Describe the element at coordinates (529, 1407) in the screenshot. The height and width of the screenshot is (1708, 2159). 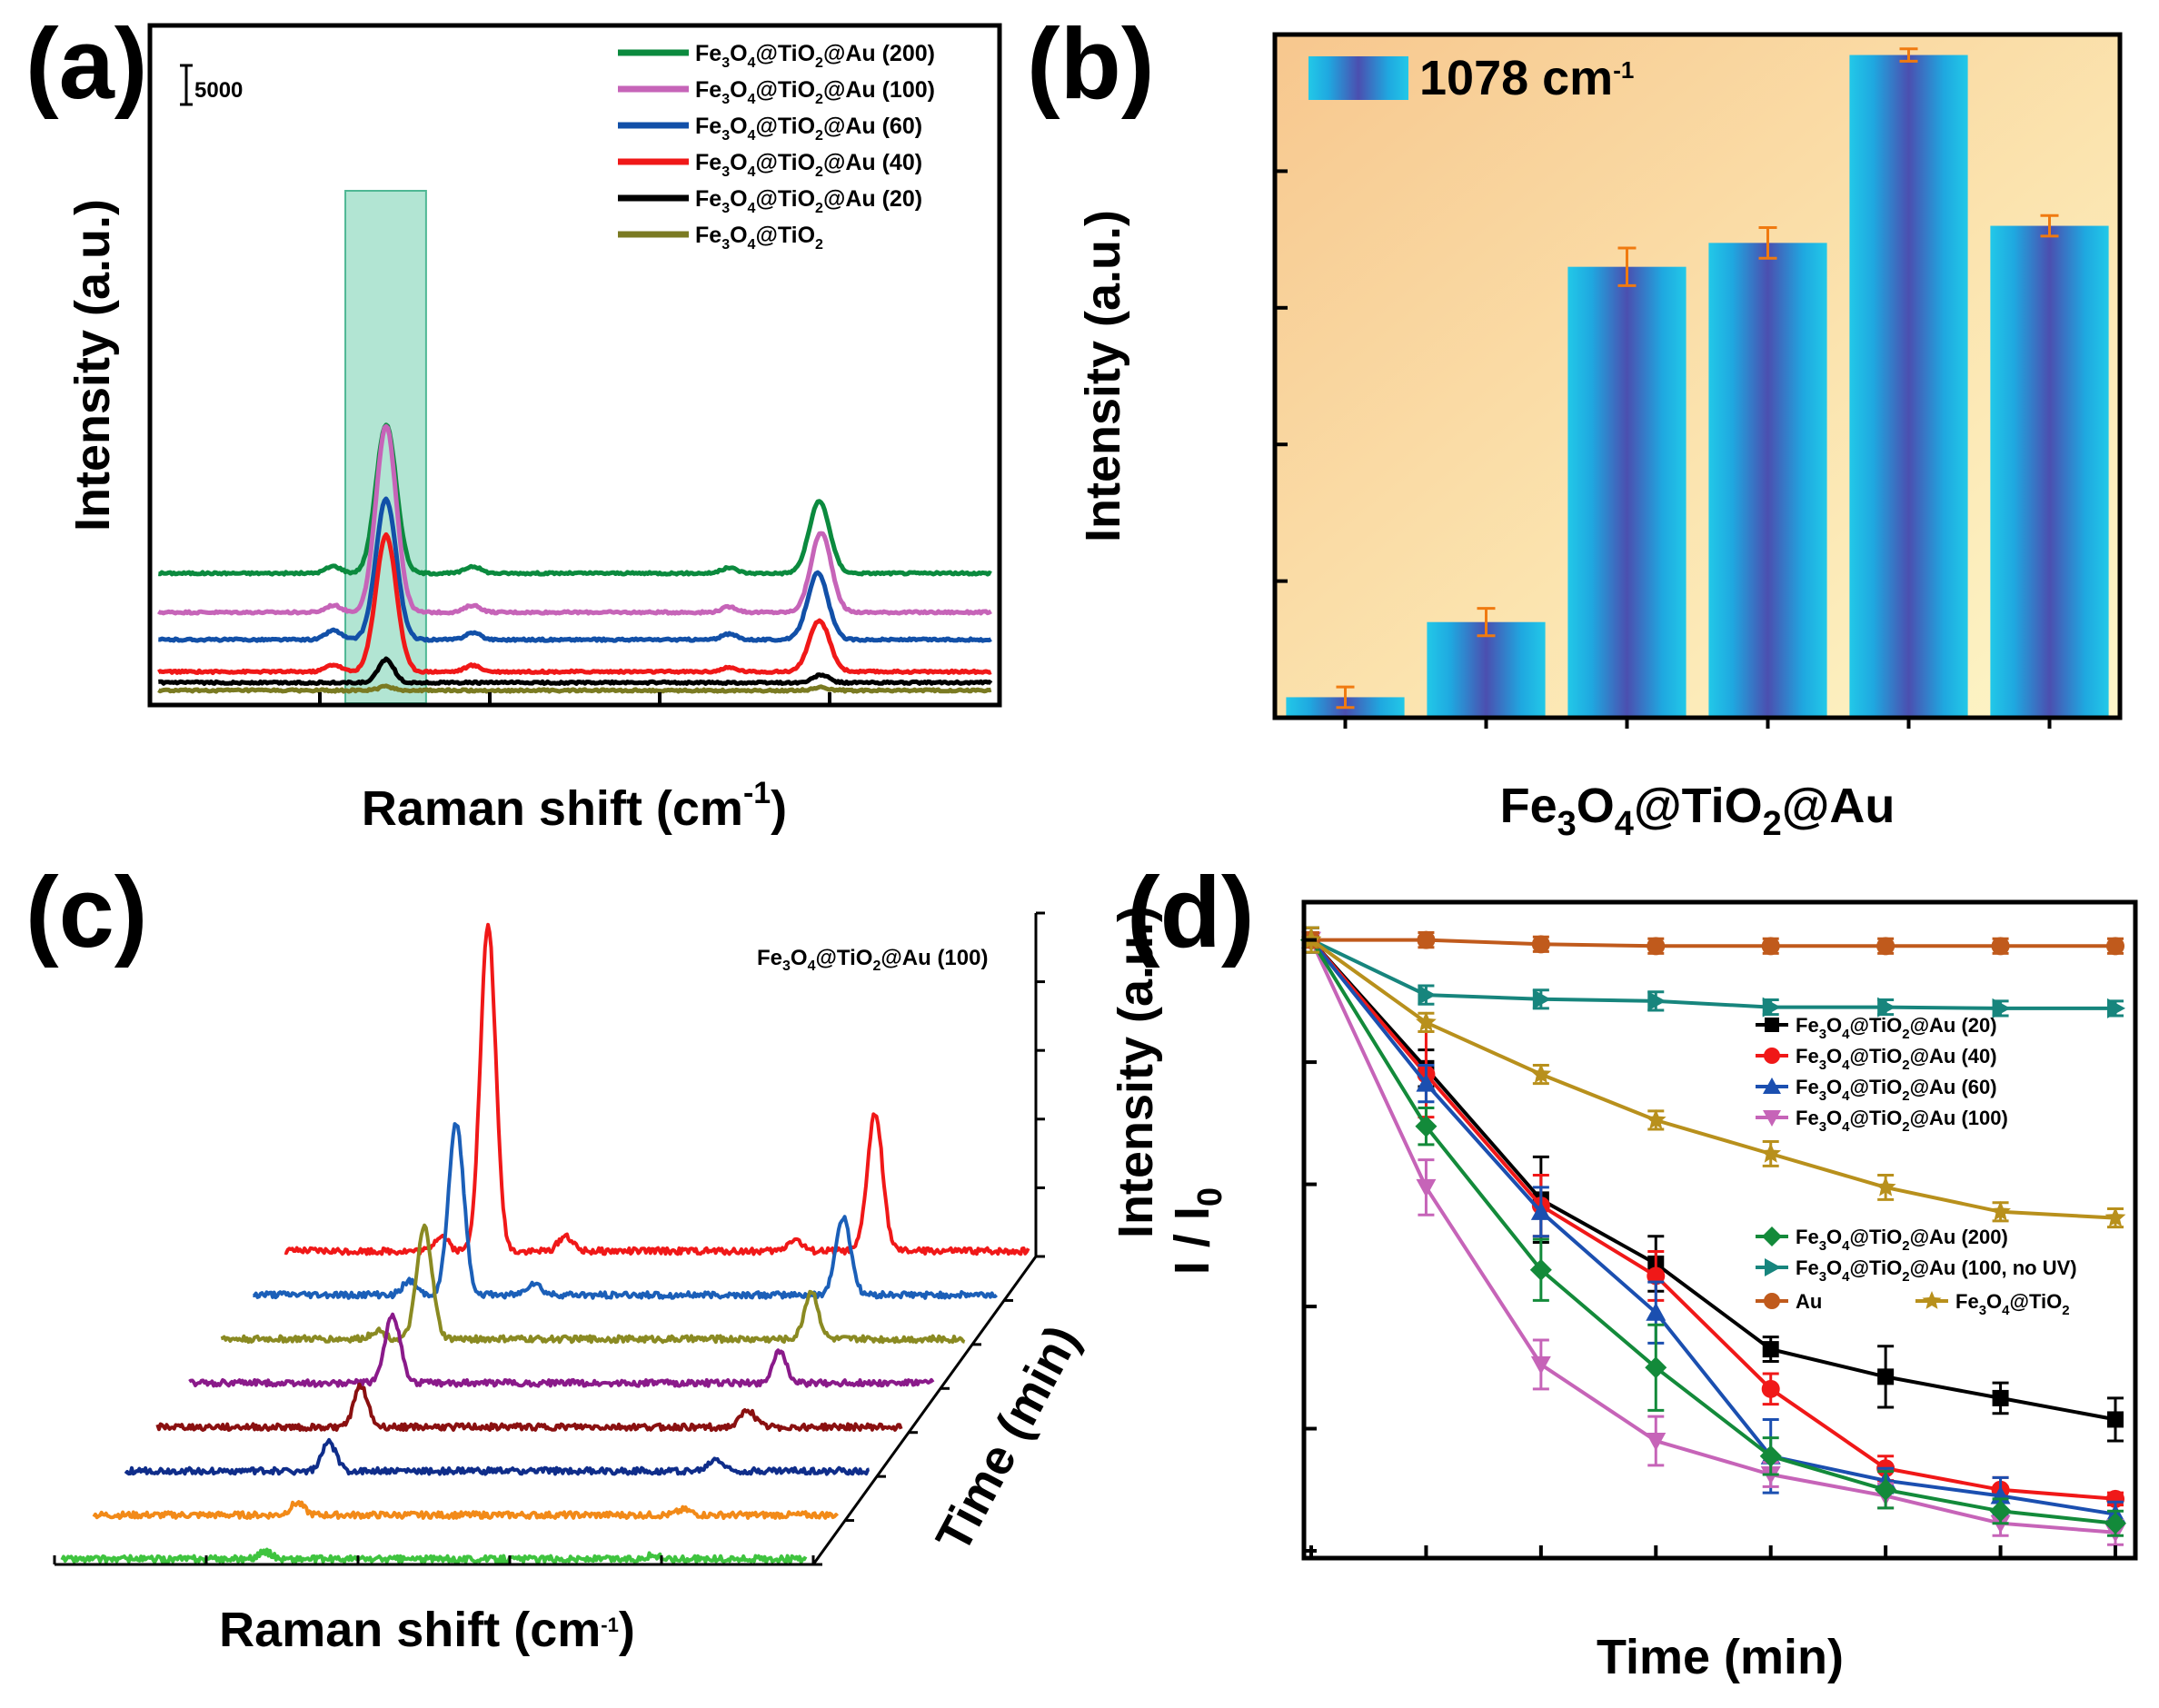
I see `spectrum-line-t40` at that location.